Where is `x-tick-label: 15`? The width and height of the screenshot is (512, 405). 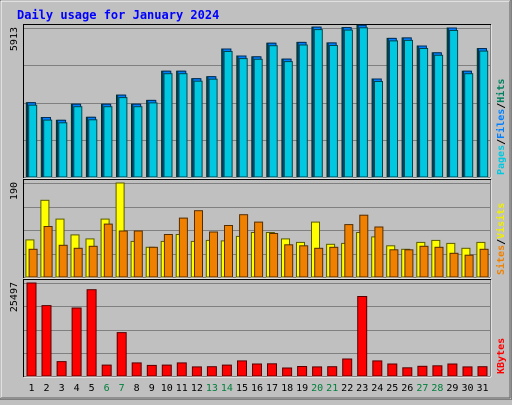 x-tick-label: 15 is located at coordinates (242, 388).